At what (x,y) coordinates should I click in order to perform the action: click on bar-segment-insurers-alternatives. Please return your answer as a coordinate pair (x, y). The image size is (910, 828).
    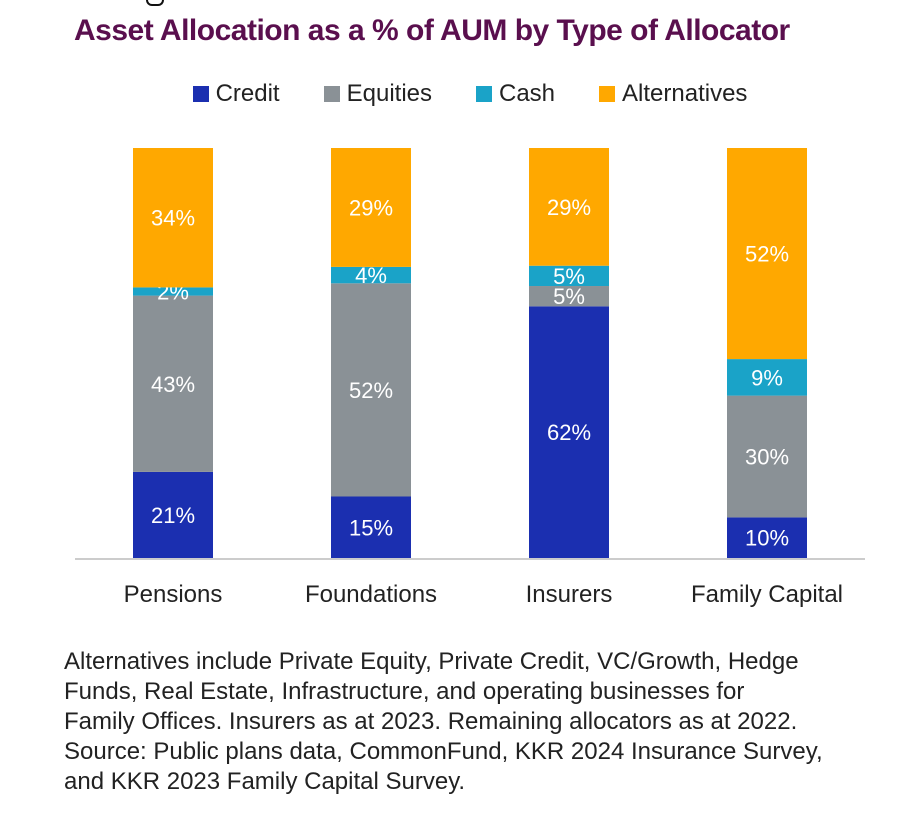
    Looking at the image, I should click on (569, 207).